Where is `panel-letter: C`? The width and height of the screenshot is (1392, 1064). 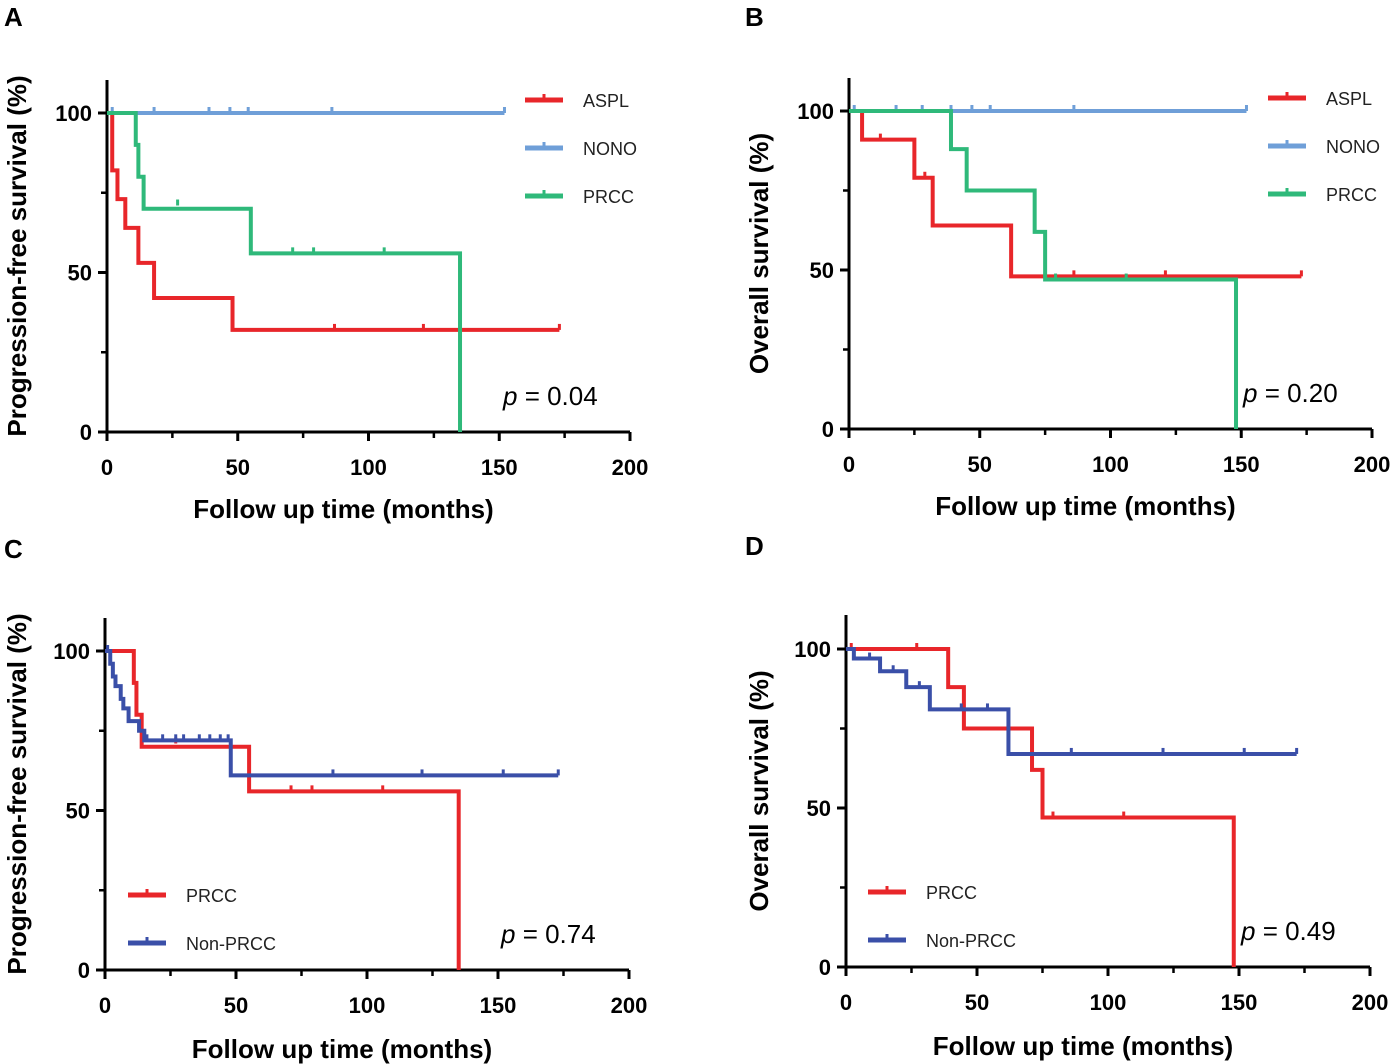
panel-letter: C is located at coordinates (13, 549).